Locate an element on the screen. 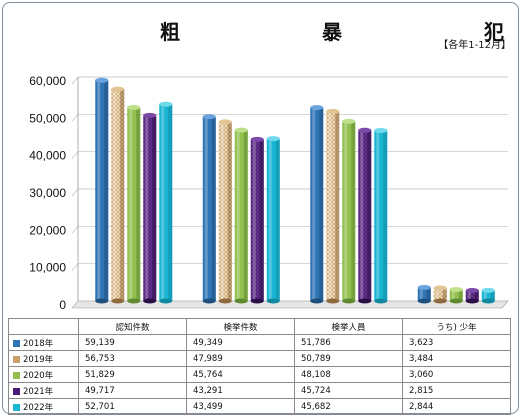  table-cell: 2,844 is located at coordinates (456, 406).